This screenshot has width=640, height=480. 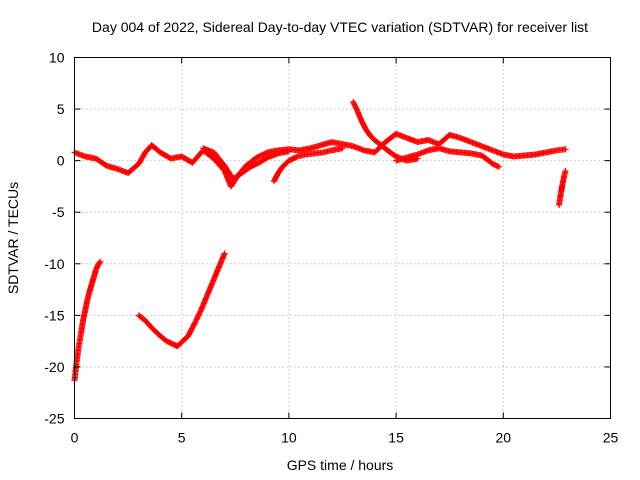 What do you see at coordinates (289, 438) in the screenshot?
I see `x-tick-label: 10` at bounding box center [289, 438].